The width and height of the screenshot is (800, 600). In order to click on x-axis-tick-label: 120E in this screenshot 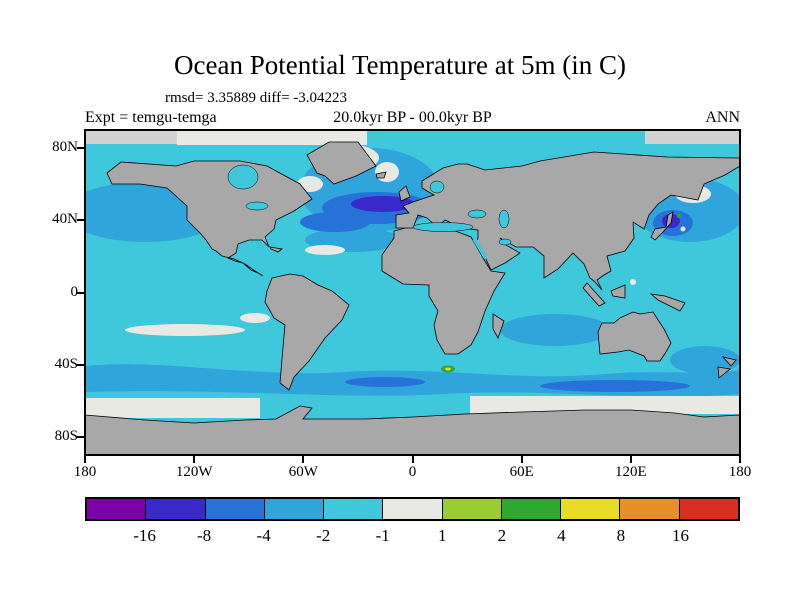, I will do `click(630, 472)`.